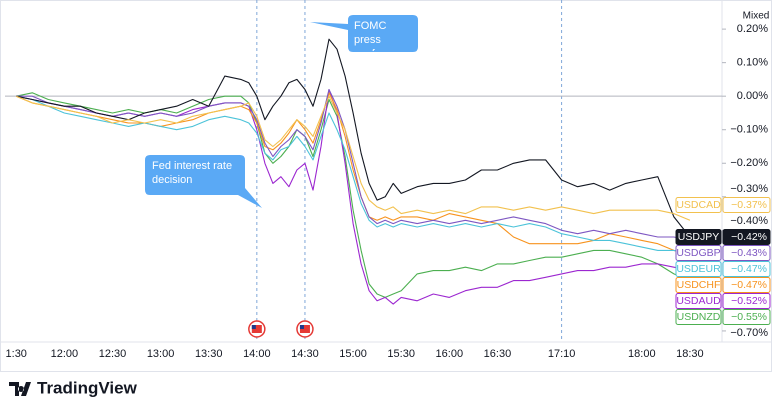 This screenshot has height=413, width=780. I want to click on badge-value: −0.55%, so click(749, 317).